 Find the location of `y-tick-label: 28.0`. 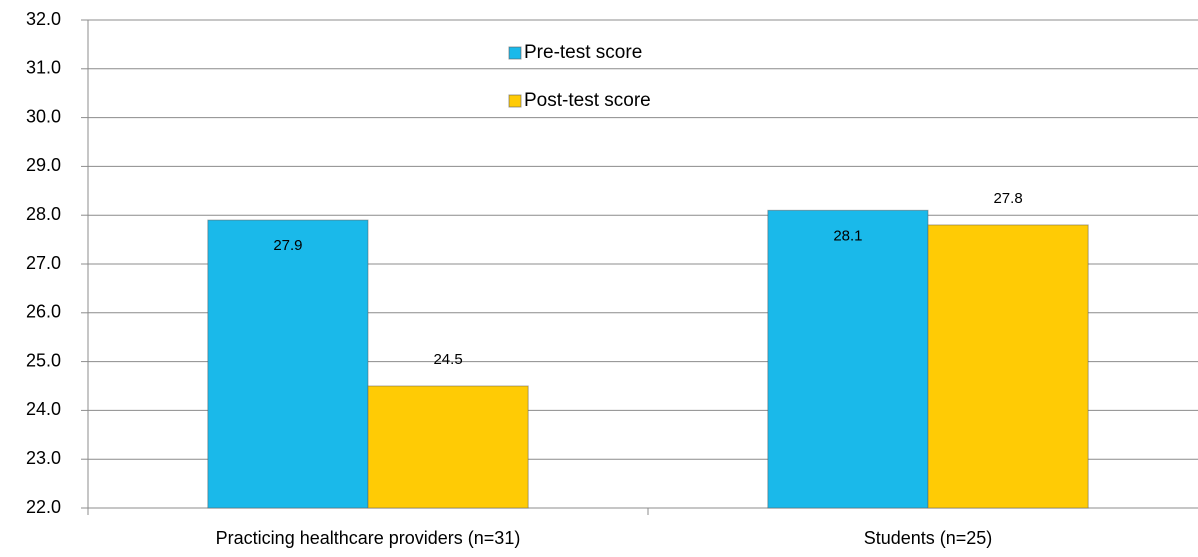

y-tick-label: 28.0 is located at coordinates (43, 214).